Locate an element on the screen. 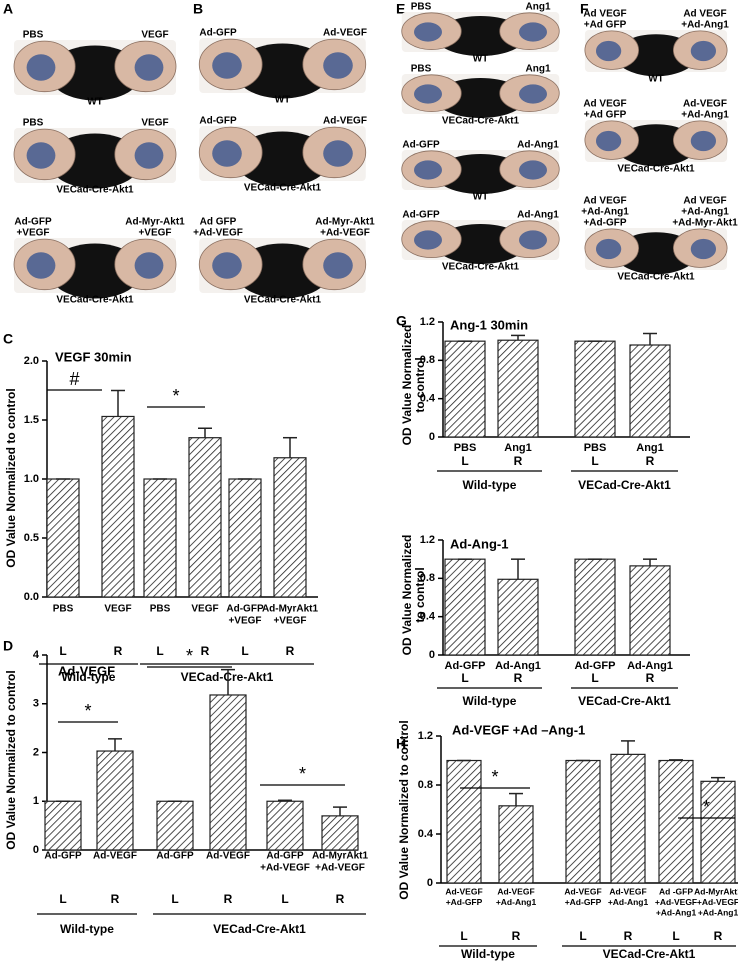 Image resolution: width=738 pixels, height=961 pixels. y-axis-label: OD Value Normalized is located at coordinates (407, 385).